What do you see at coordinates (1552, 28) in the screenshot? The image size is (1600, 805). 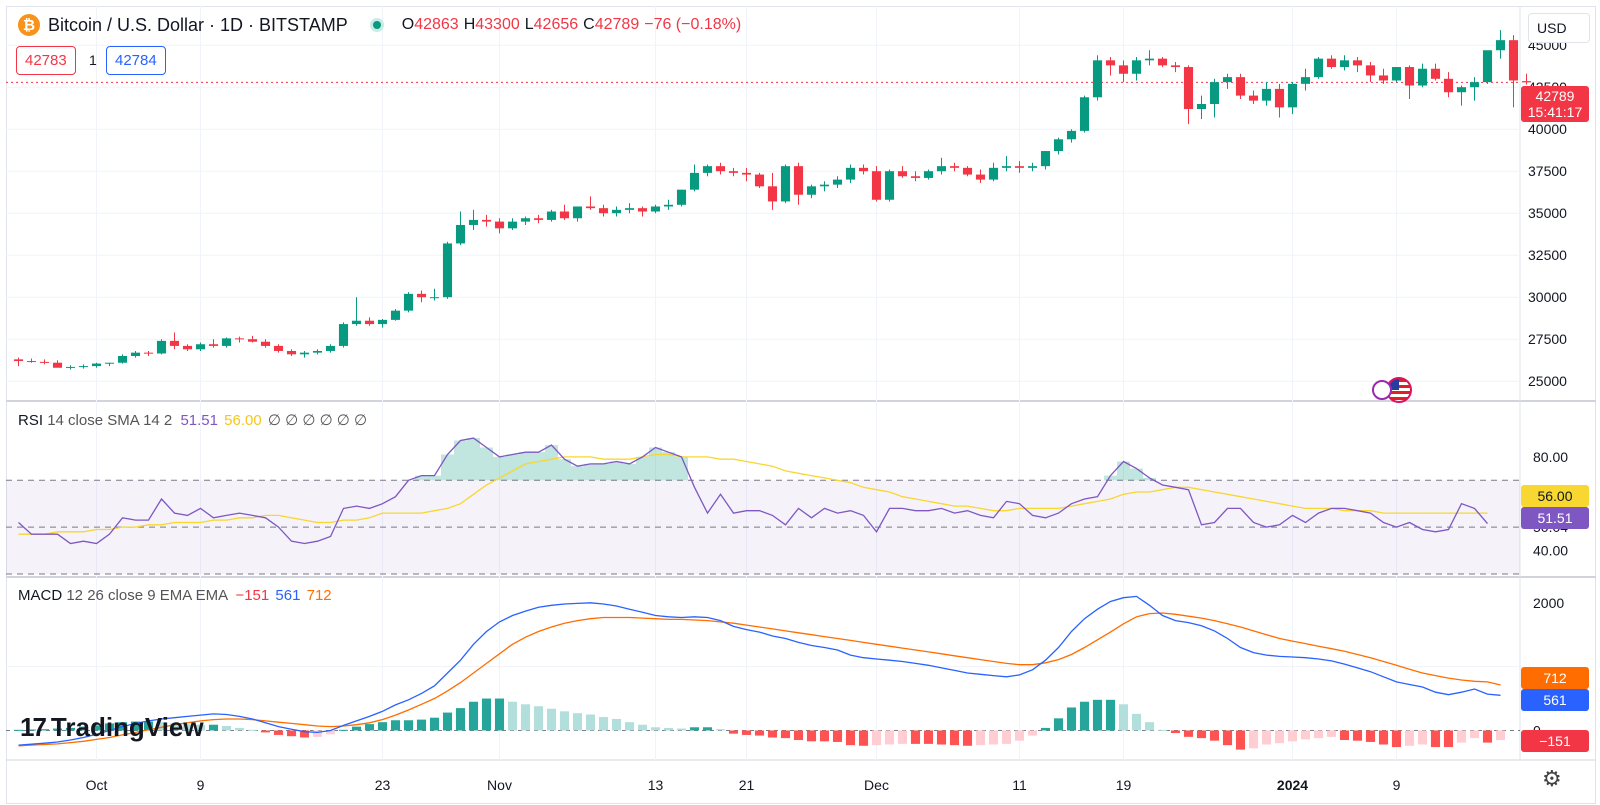 I see `currency-label: USD` at bounding box center [1552, 28].